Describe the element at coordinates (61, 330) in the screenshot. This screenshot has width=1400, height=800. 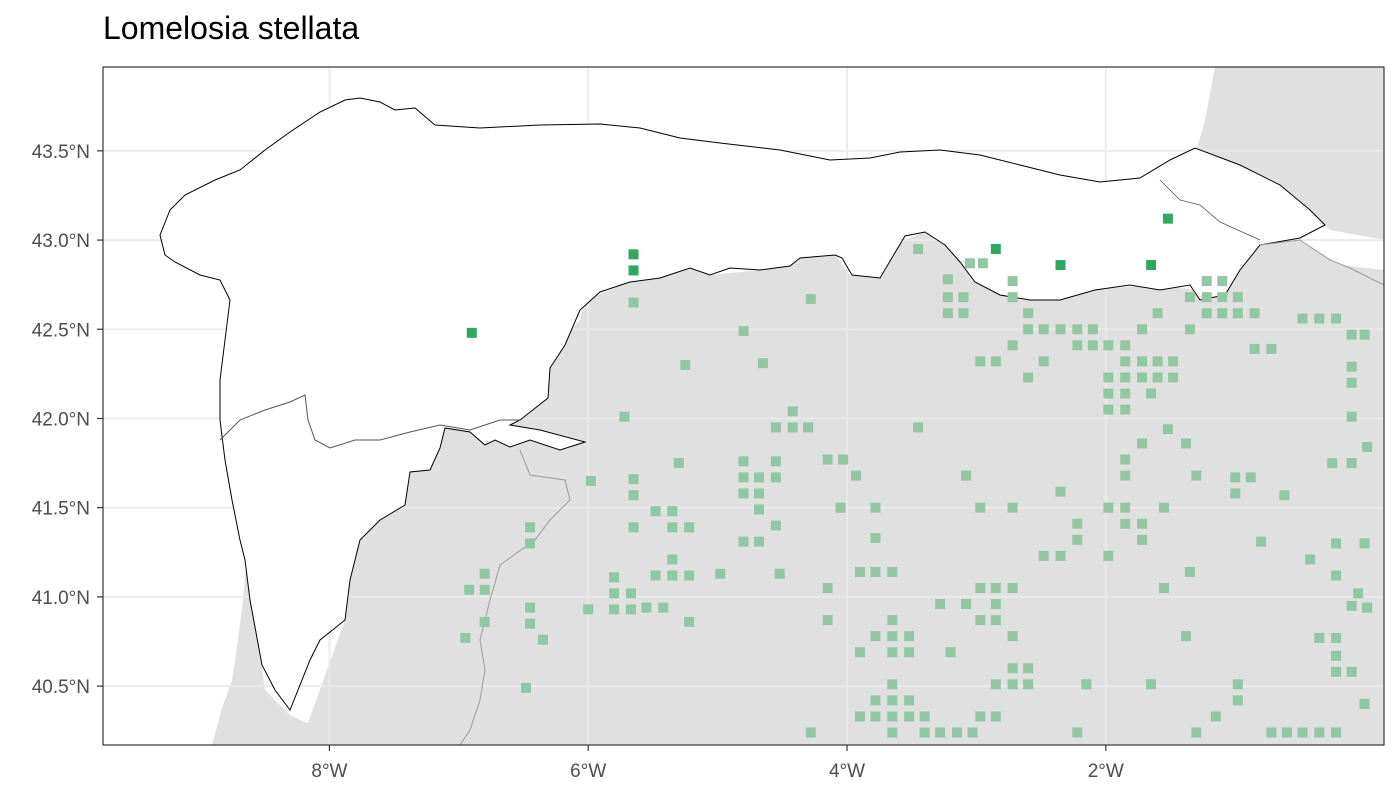
I see `y-tick-label: 42.5°N` at that location.